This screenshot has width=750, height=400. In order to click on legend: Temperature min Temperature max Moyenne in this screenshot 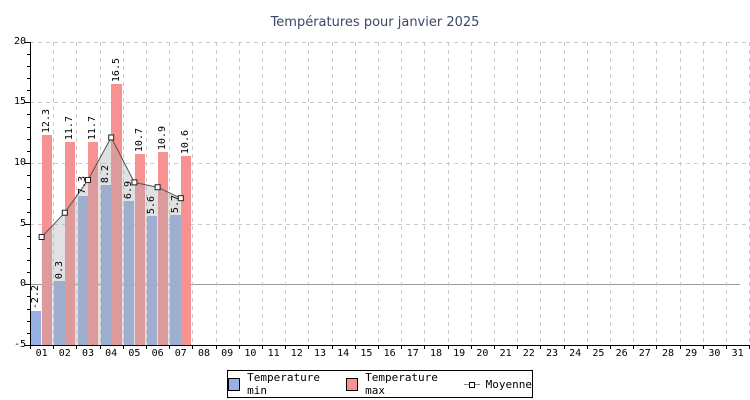, I will do `click(380, 384)`.